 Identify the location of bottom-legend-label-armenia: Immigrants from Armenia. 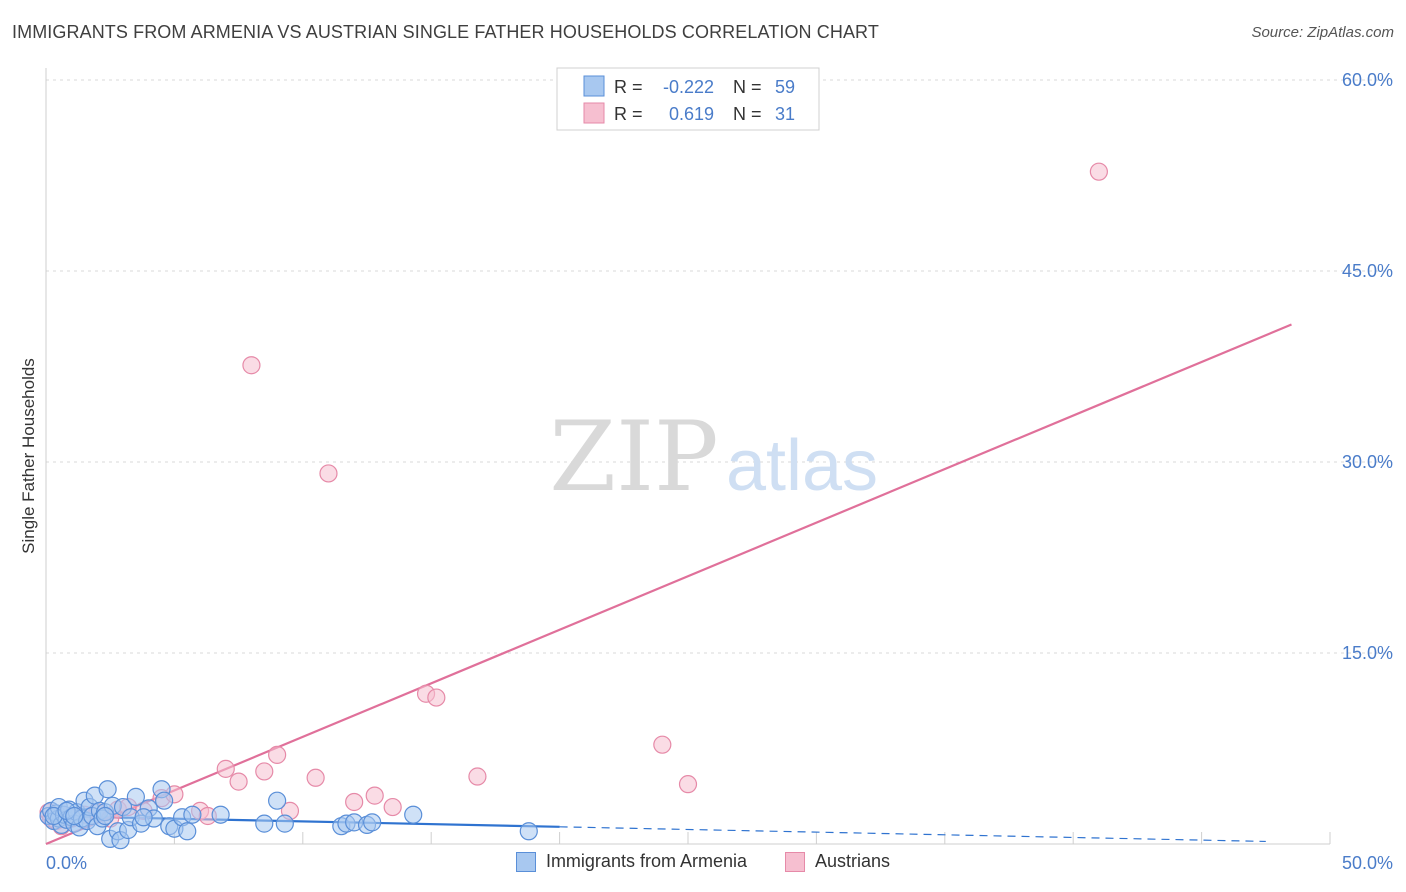
(646, 861).